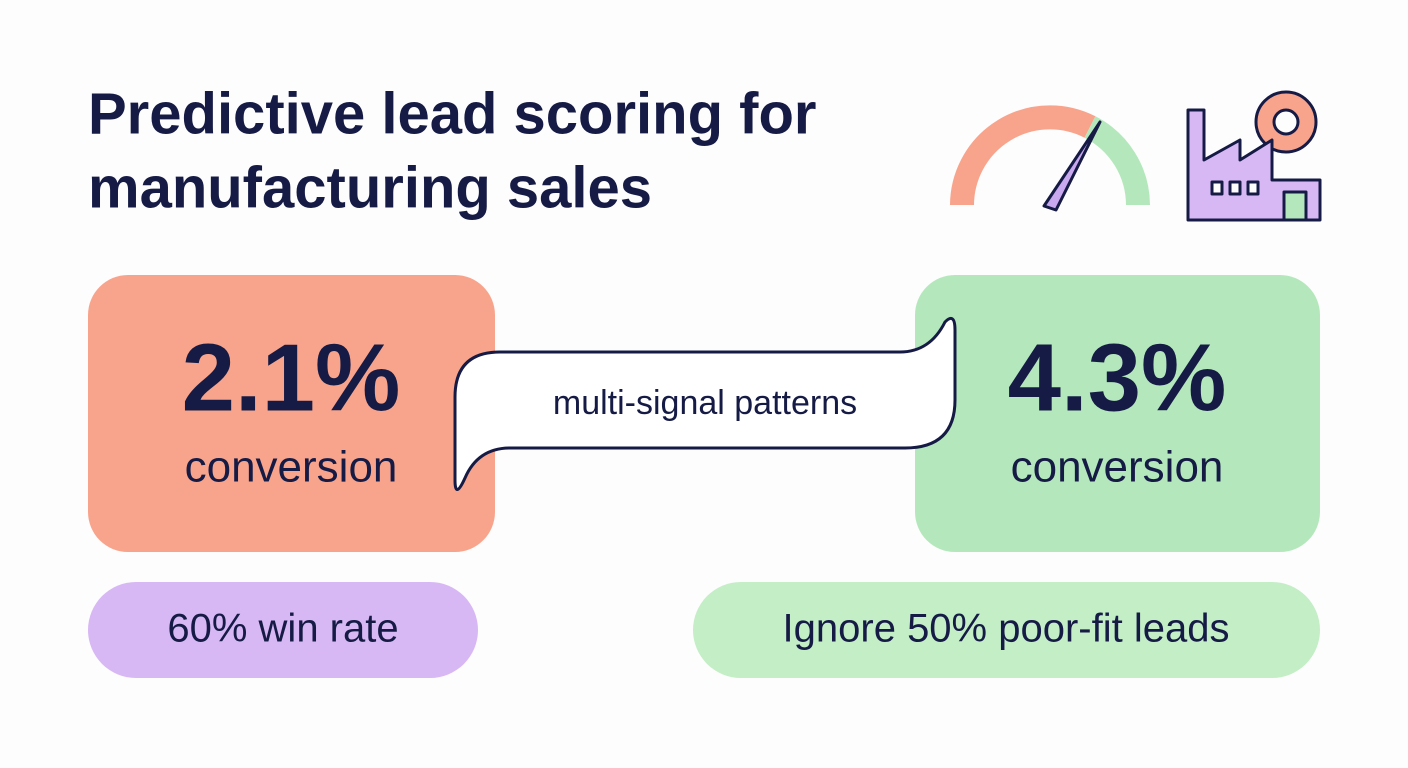 This screenshot has height=768, width=1408. What do you see at coordinates (1254, 156) in the screenshot?
I see `factory-icon` at bounding box center [1254, 156].